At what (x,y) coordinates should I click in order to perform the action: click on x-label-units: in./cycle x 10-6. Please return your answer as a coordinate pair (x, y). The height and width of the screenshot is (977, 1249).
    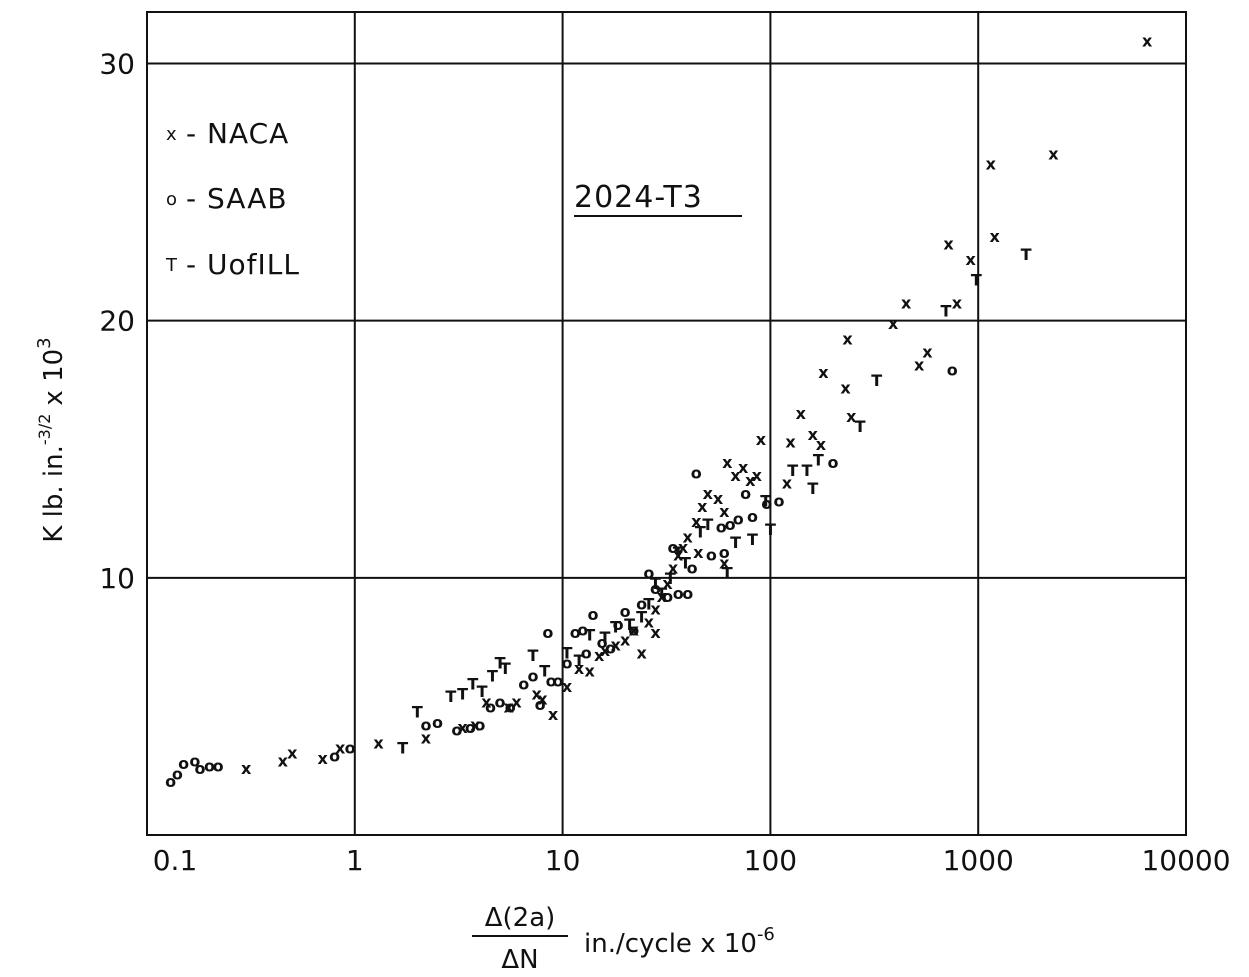
    Looking at the image, I should click on (679, 941).